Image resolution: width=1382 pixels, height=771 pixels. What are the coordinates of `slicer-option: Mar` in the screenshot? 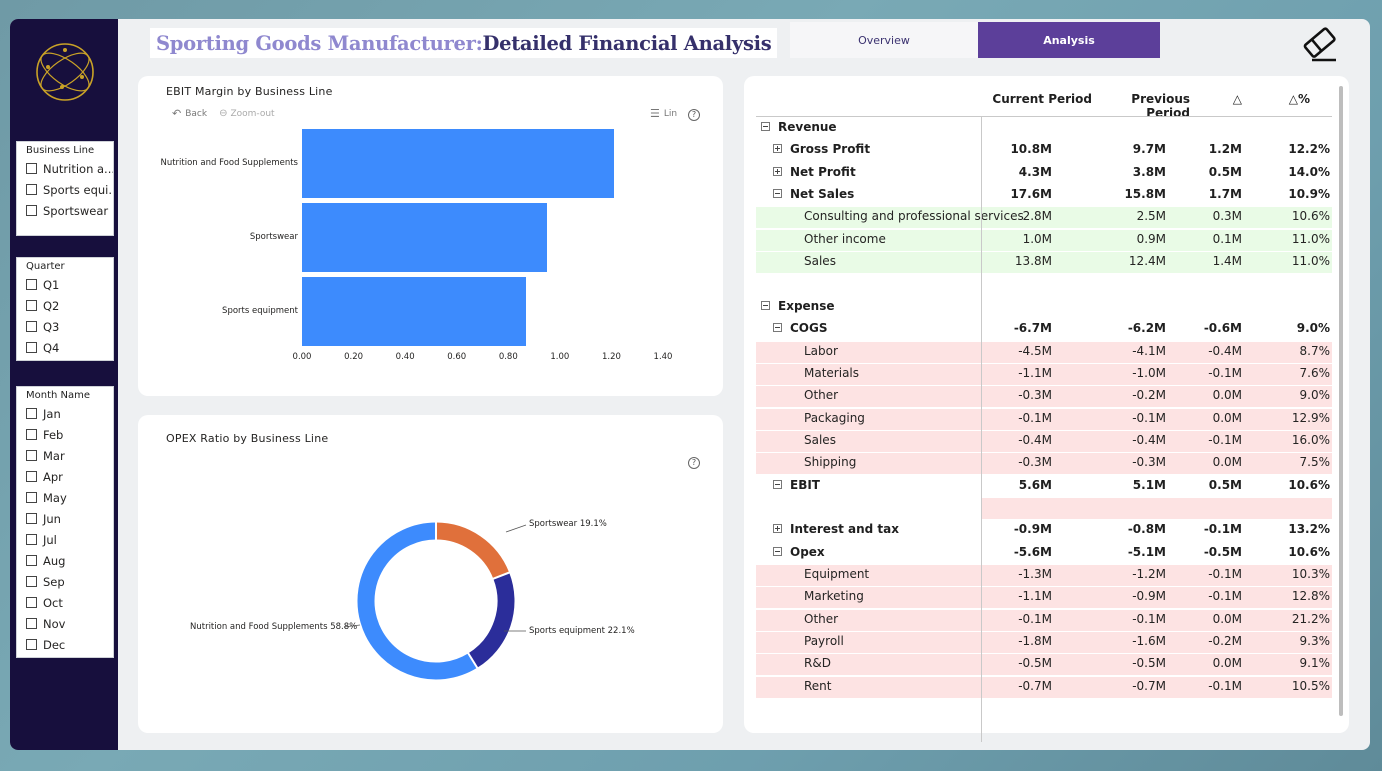 It's located at (65, 455).